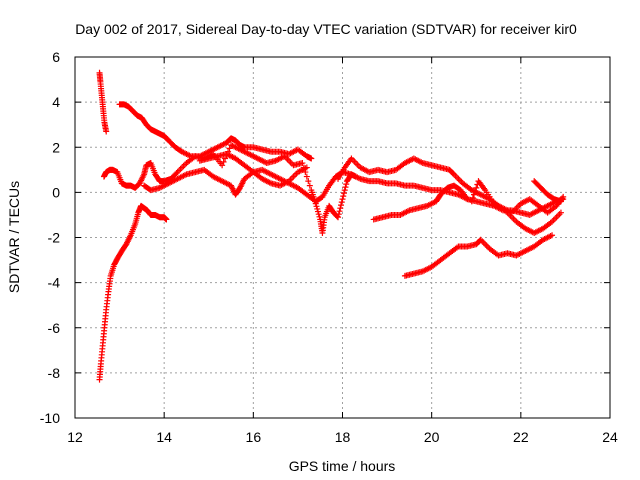 The image size is (640, 480). What do you see at coordinates (56, 147) in the screenshot?
I see `y-tick-label: 2` at bounding box center [56, 147].